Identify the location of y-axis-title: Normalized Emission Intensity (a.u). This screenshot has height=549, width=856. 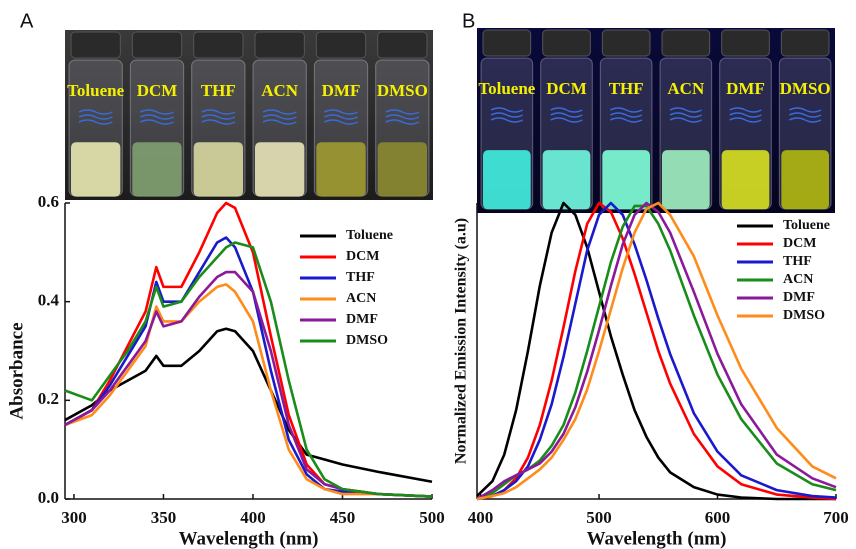
(461, 341).